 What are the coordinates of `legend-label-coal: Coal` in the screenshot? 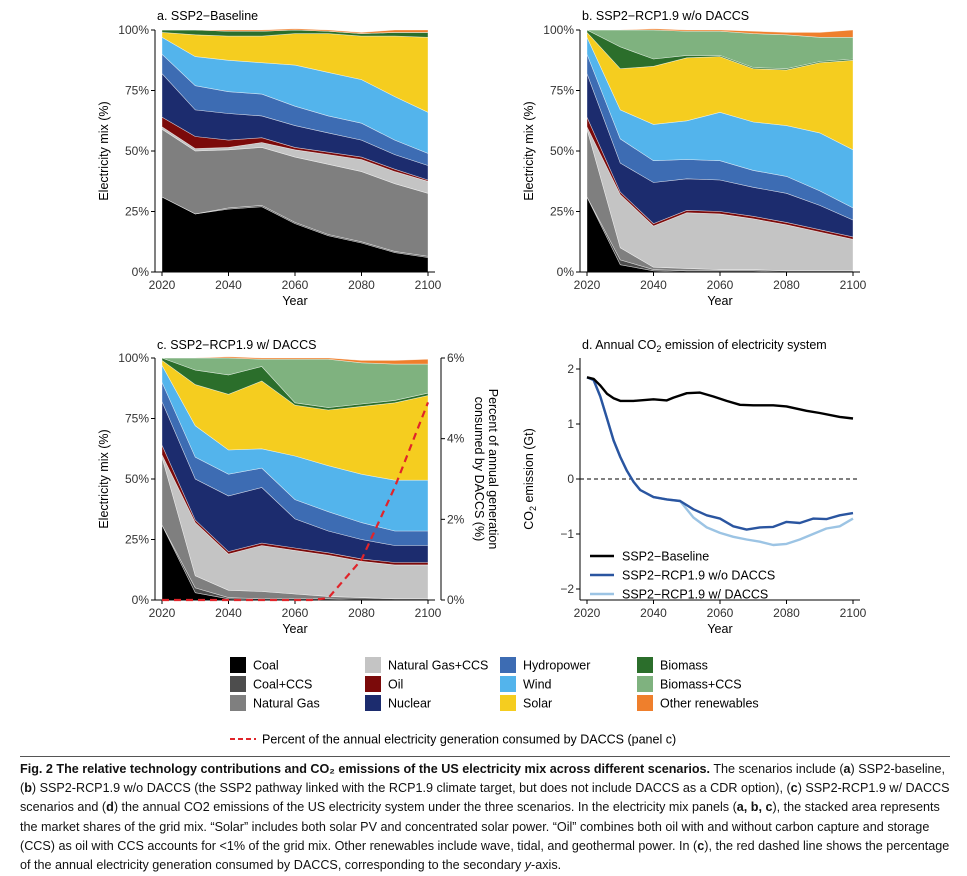 It's located at (266, 666).